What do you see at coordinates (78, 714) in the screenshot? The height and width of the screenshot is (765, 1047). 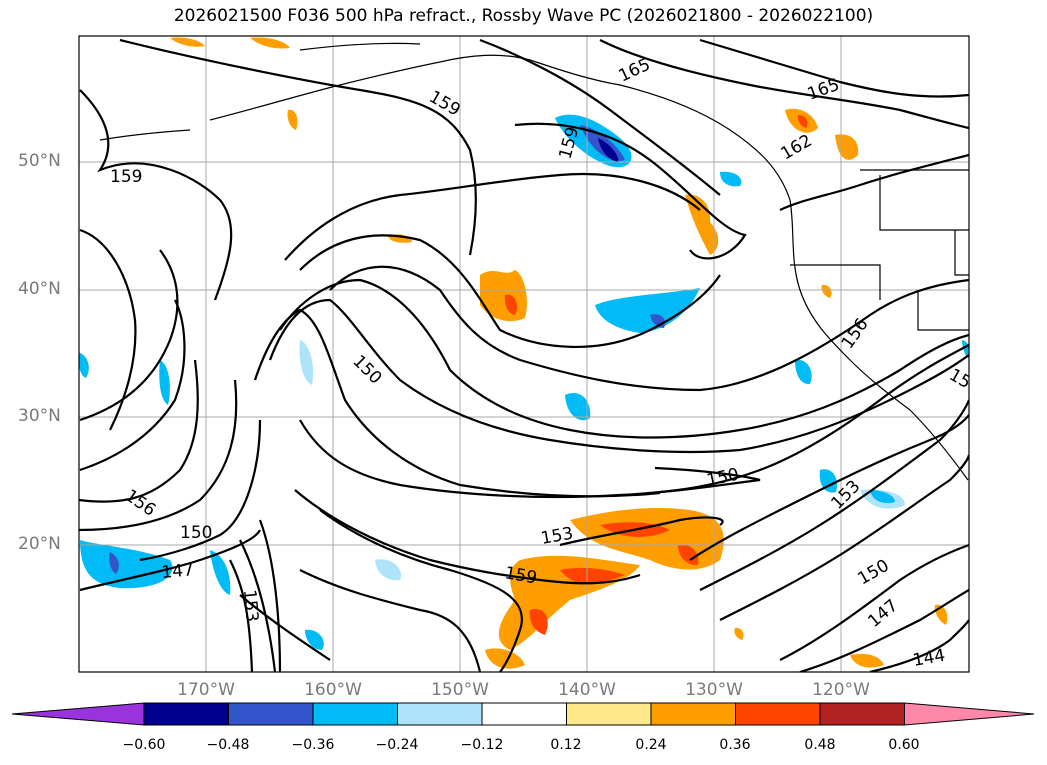 I see `colorbar-extend-min` at bounding box center [78, 714].